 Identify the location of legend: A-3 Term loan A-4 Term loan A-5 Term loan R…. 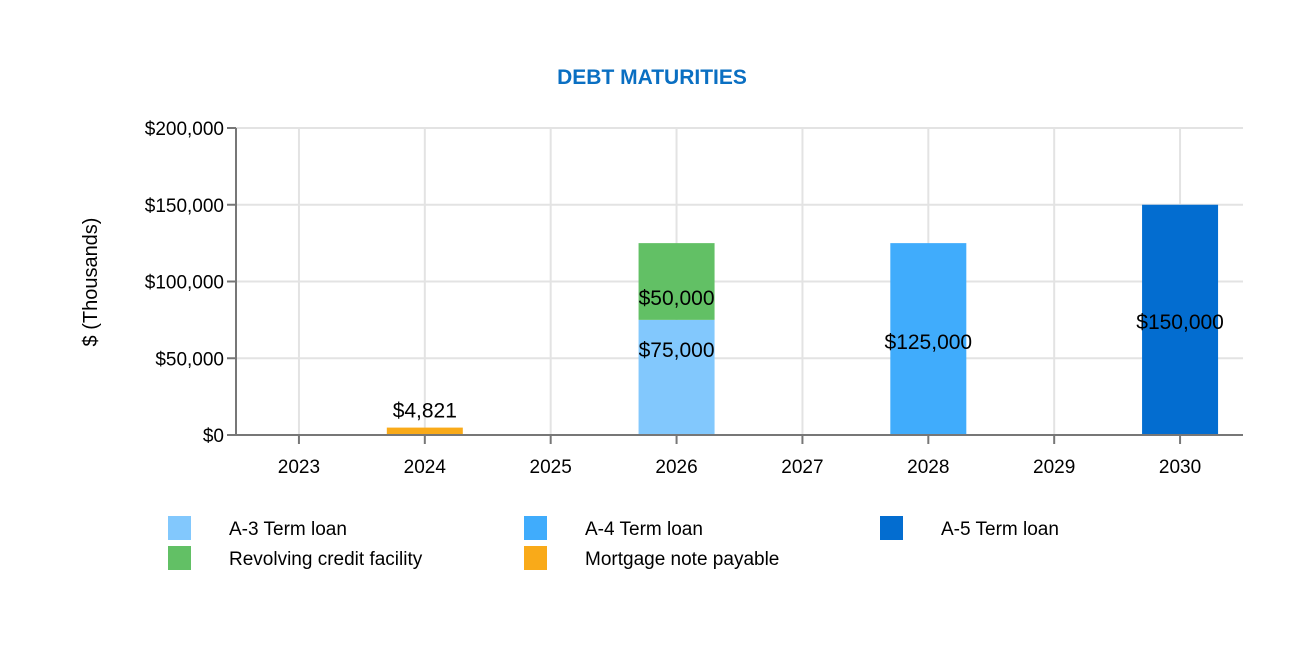
(613, 543).